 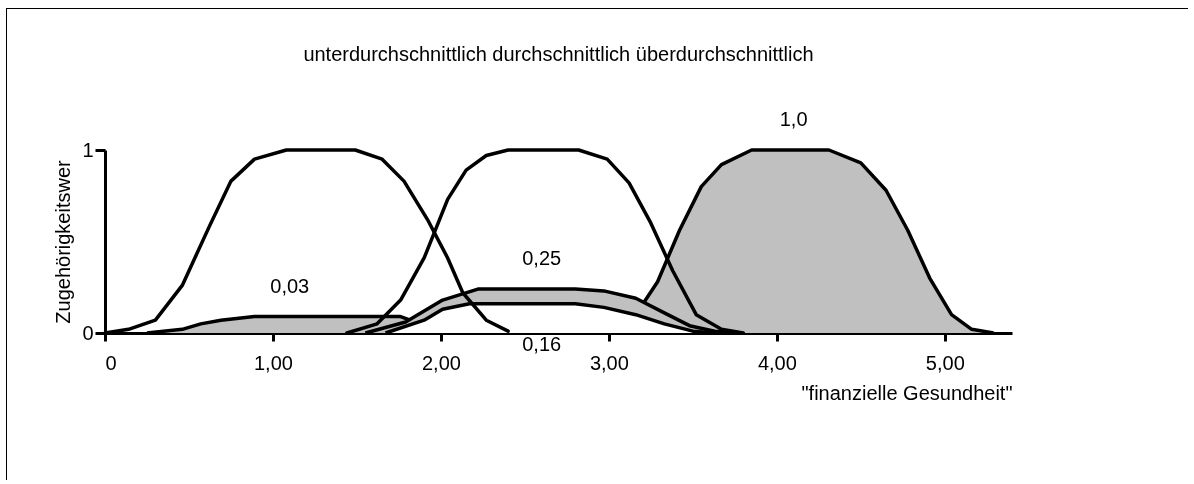 What do you see at coordinates (945, 362) in the screenshot?
I see `x-tick-label: 5,00` at bounding box center [945, 362].